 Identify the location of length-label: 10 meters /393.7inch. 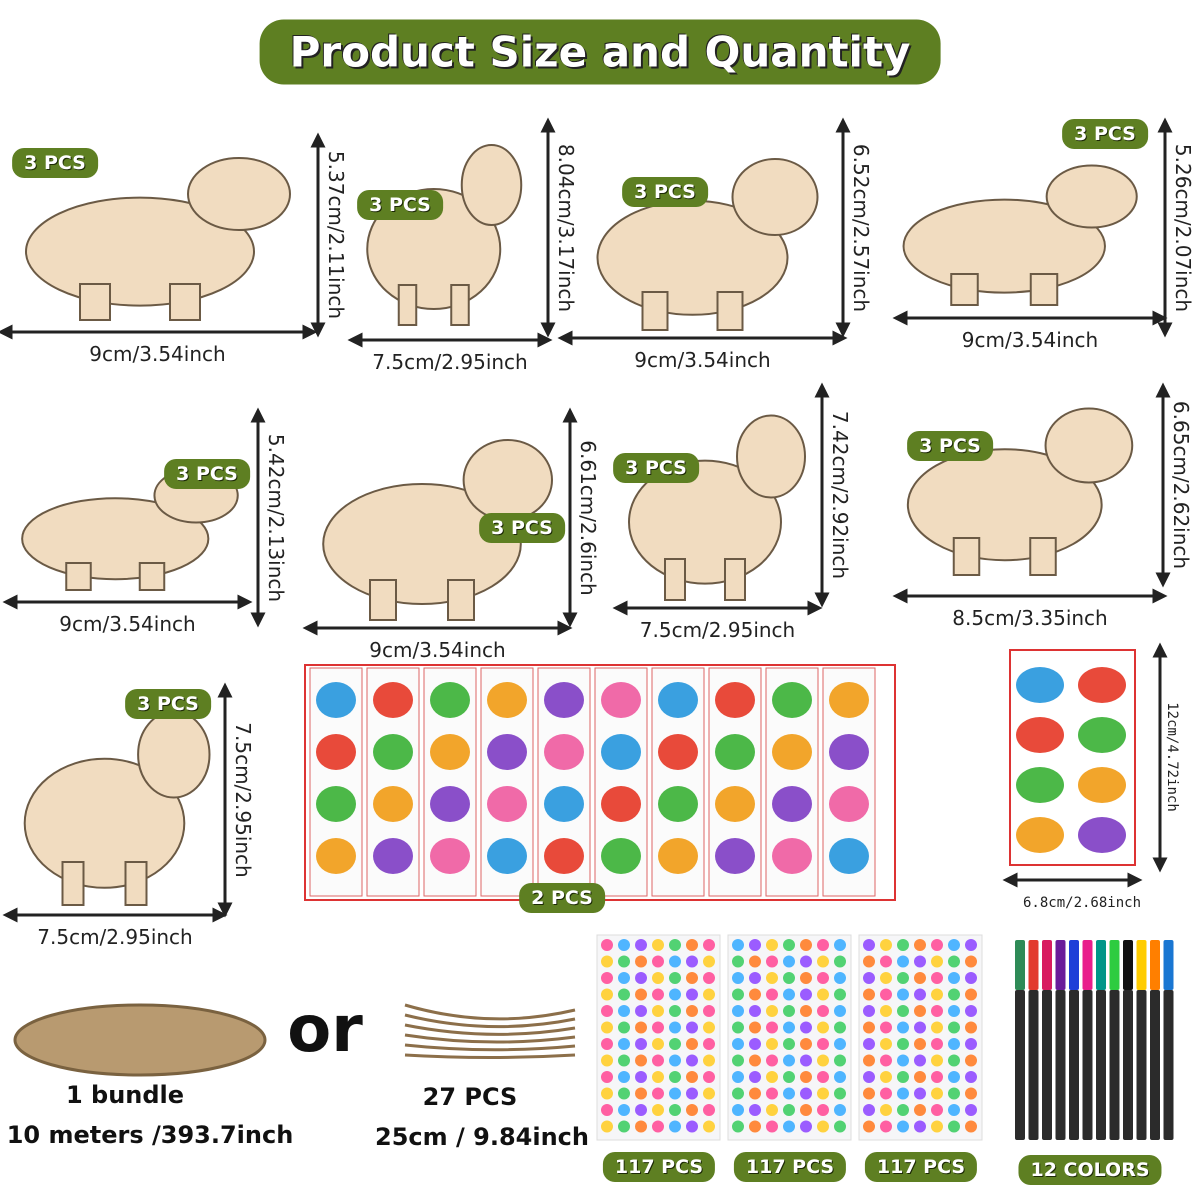
(150, 1135).